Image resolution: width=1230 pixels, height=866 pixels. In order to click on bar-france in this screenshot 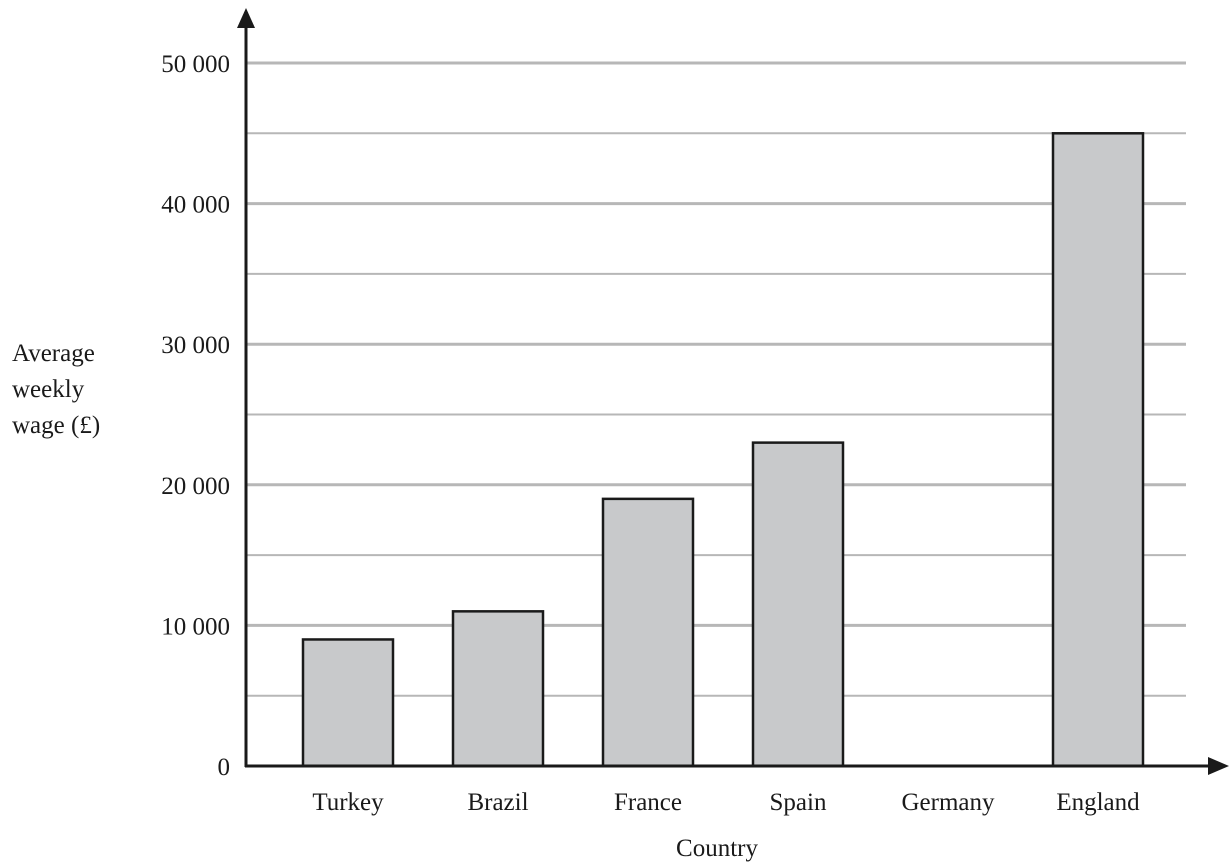, I will do `click(648, 632)`.